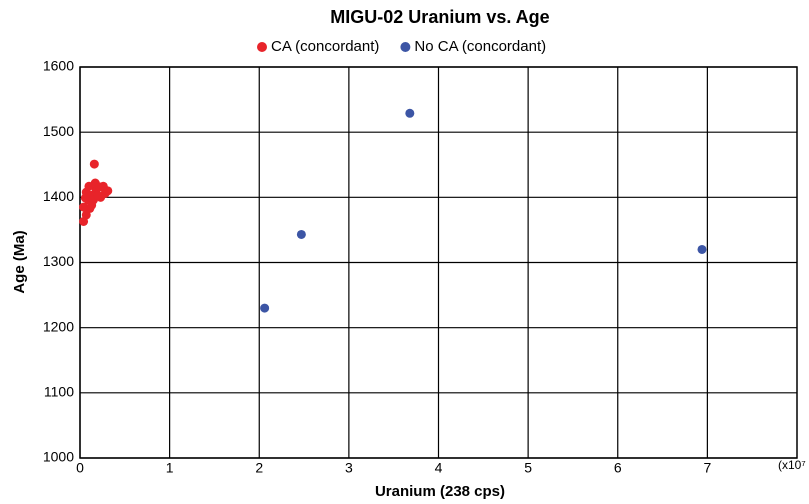 Image resolution: width=809 pixels, height=504 pixels. Describe the element at coordinates (325, 46) in the screenshot. I see `legend-label: CA (concordant)` at that location.